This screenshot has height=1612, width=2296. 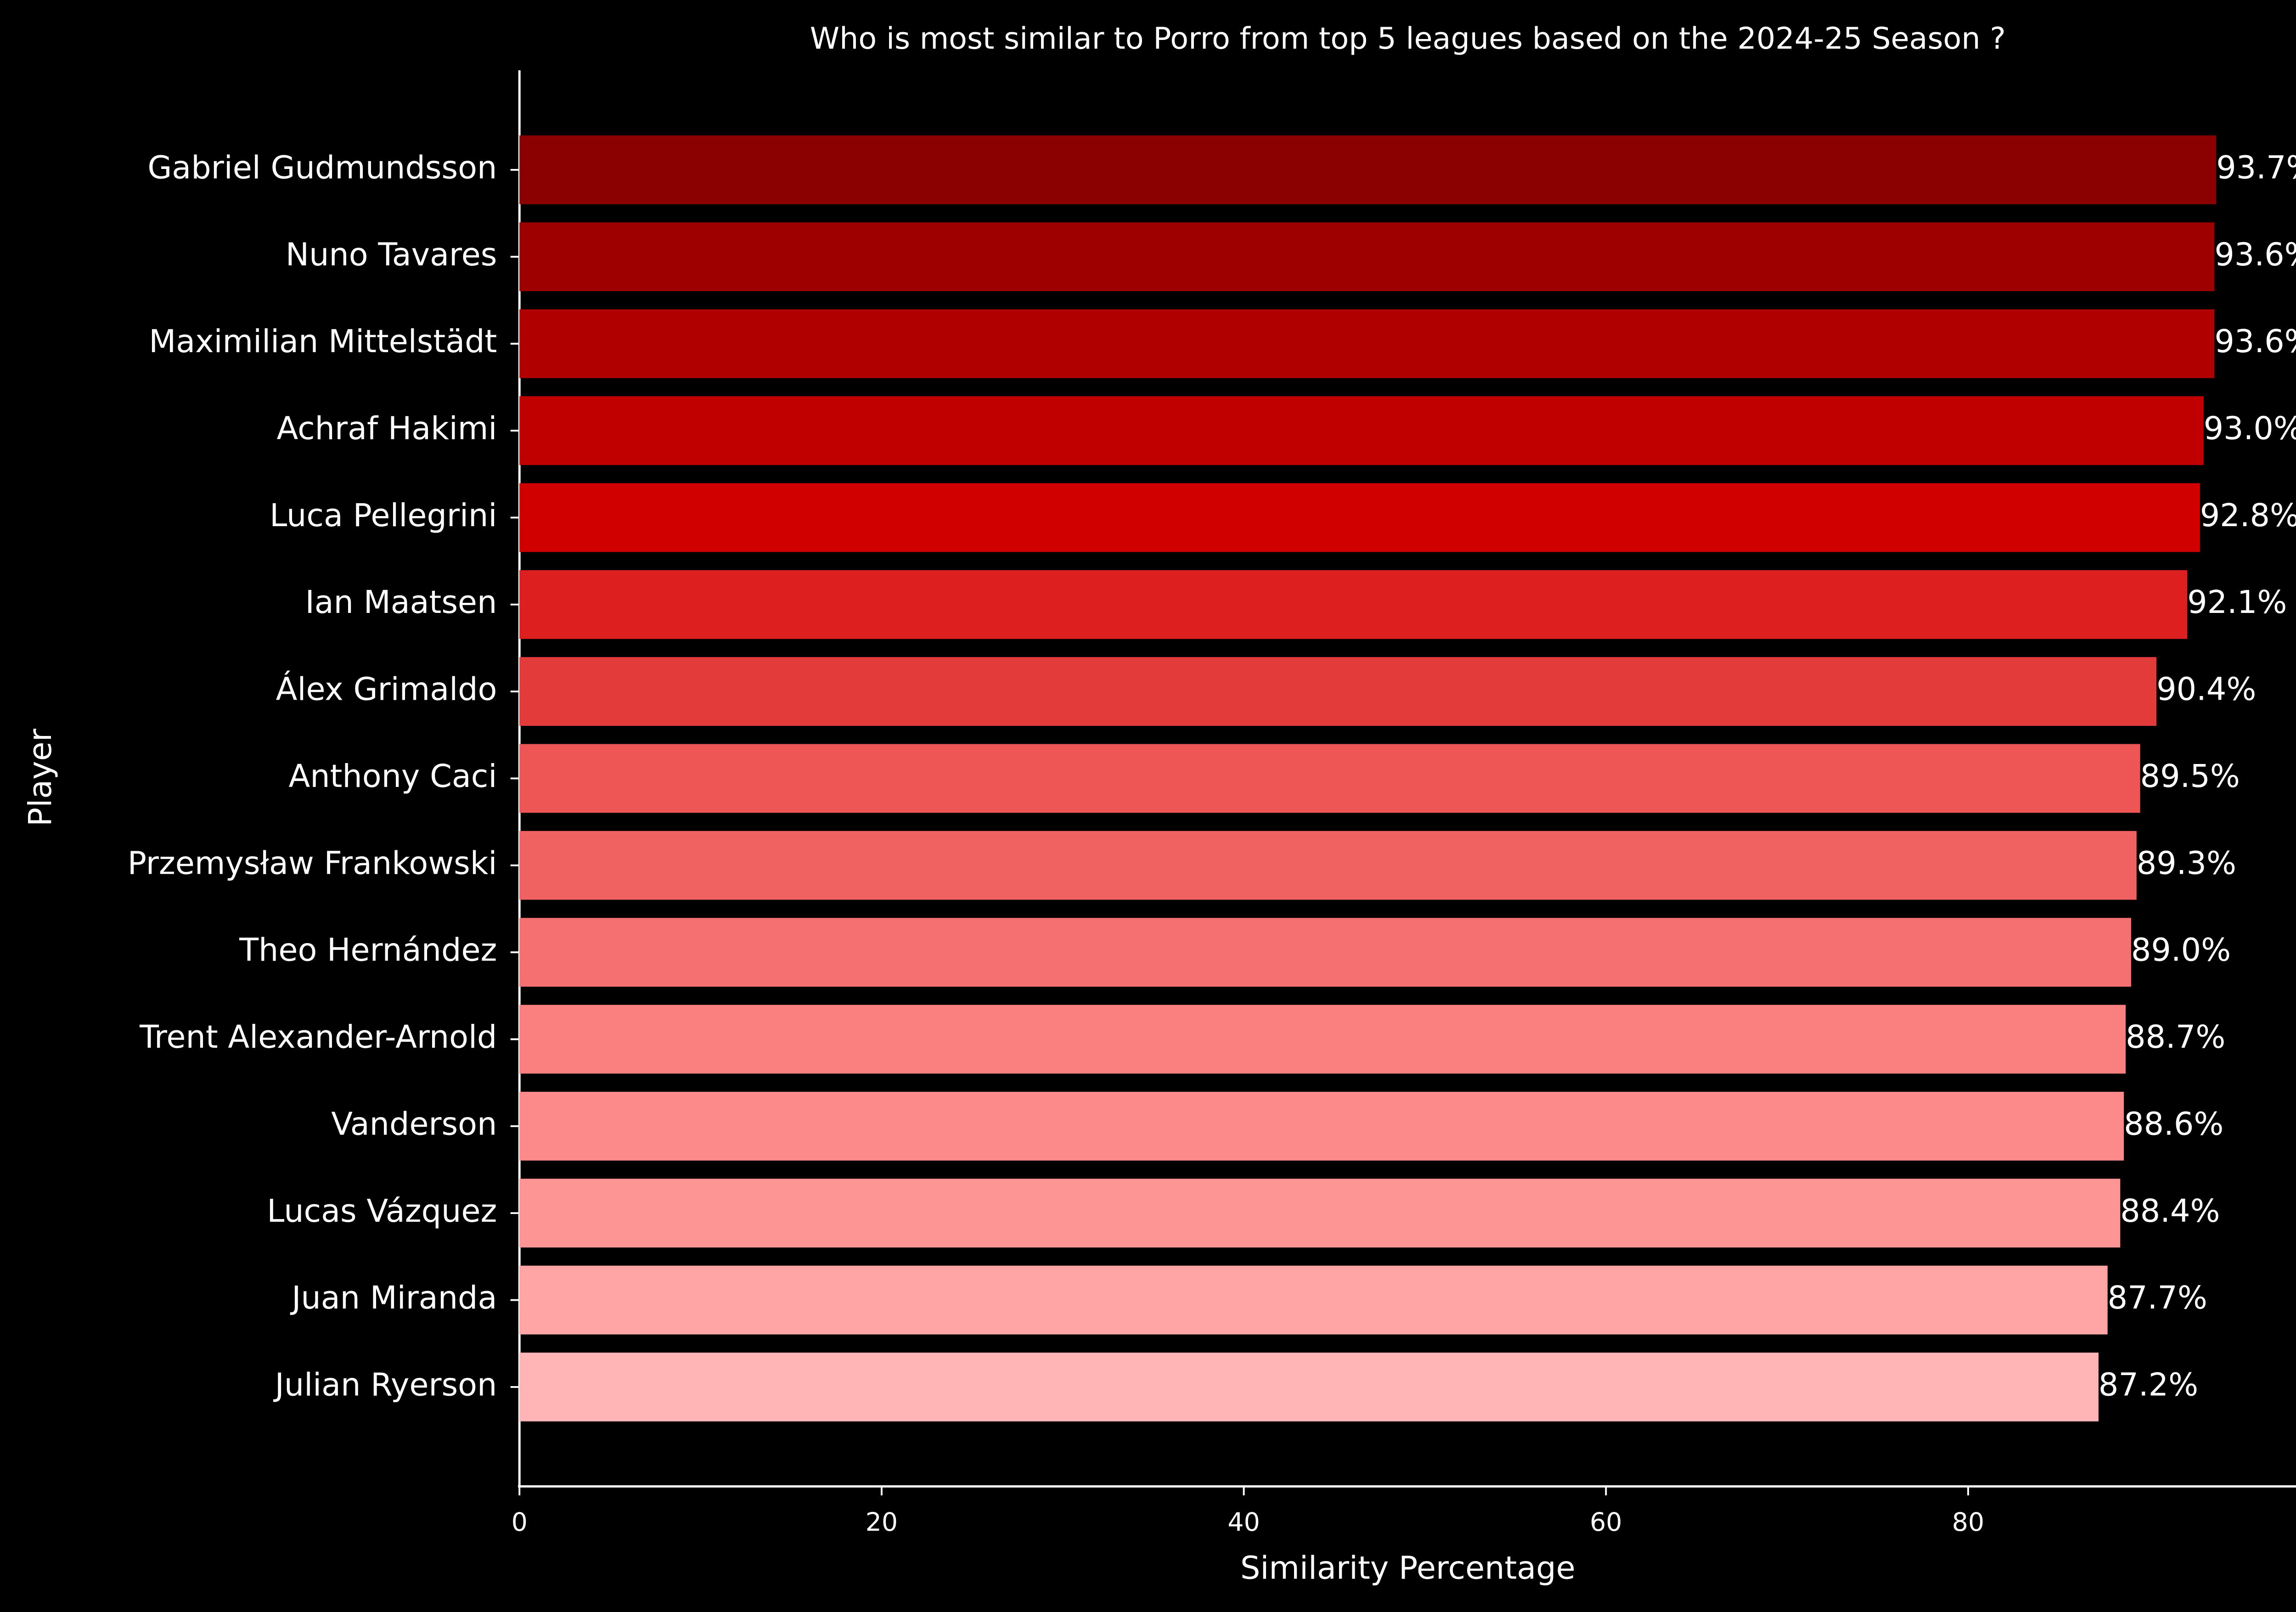 I want to click on y-tick-label: Julian Ryerson, so click(x=385, y=1385).